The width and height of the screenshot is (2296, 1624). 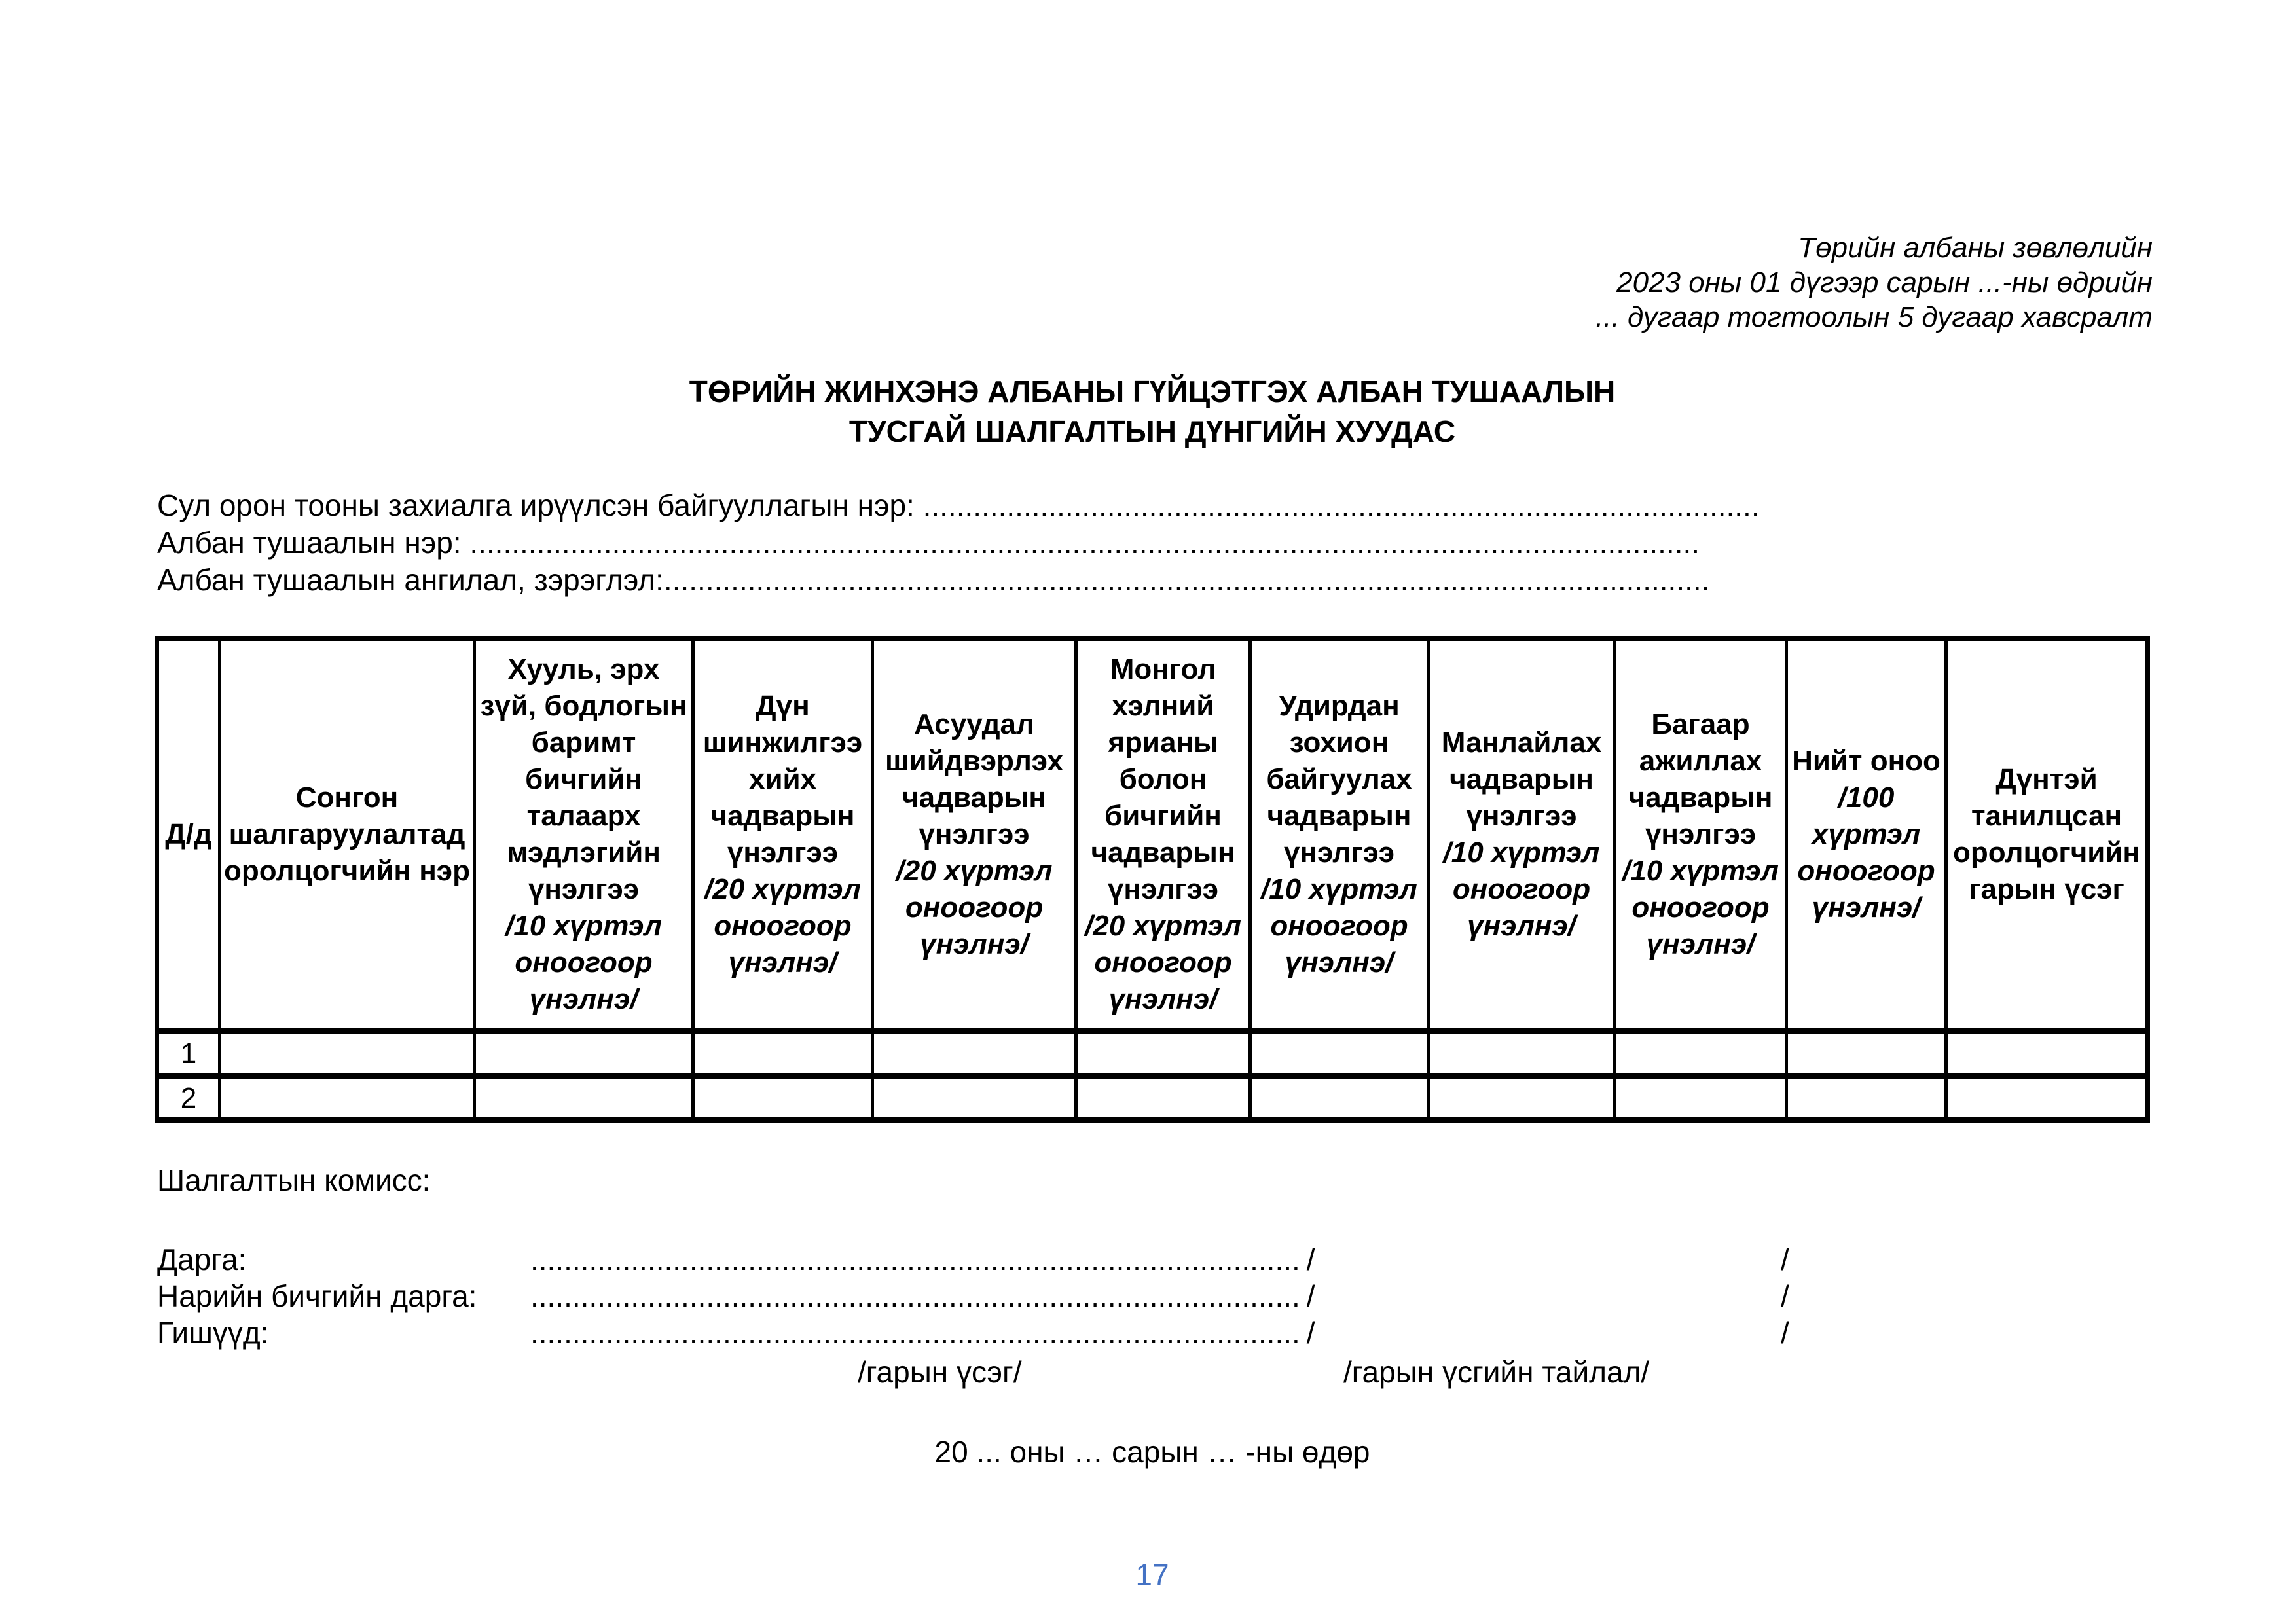 I want to click on date-line: 20 ... оны … сарын … -ны өдөр, so click(x=1152, y=1452).